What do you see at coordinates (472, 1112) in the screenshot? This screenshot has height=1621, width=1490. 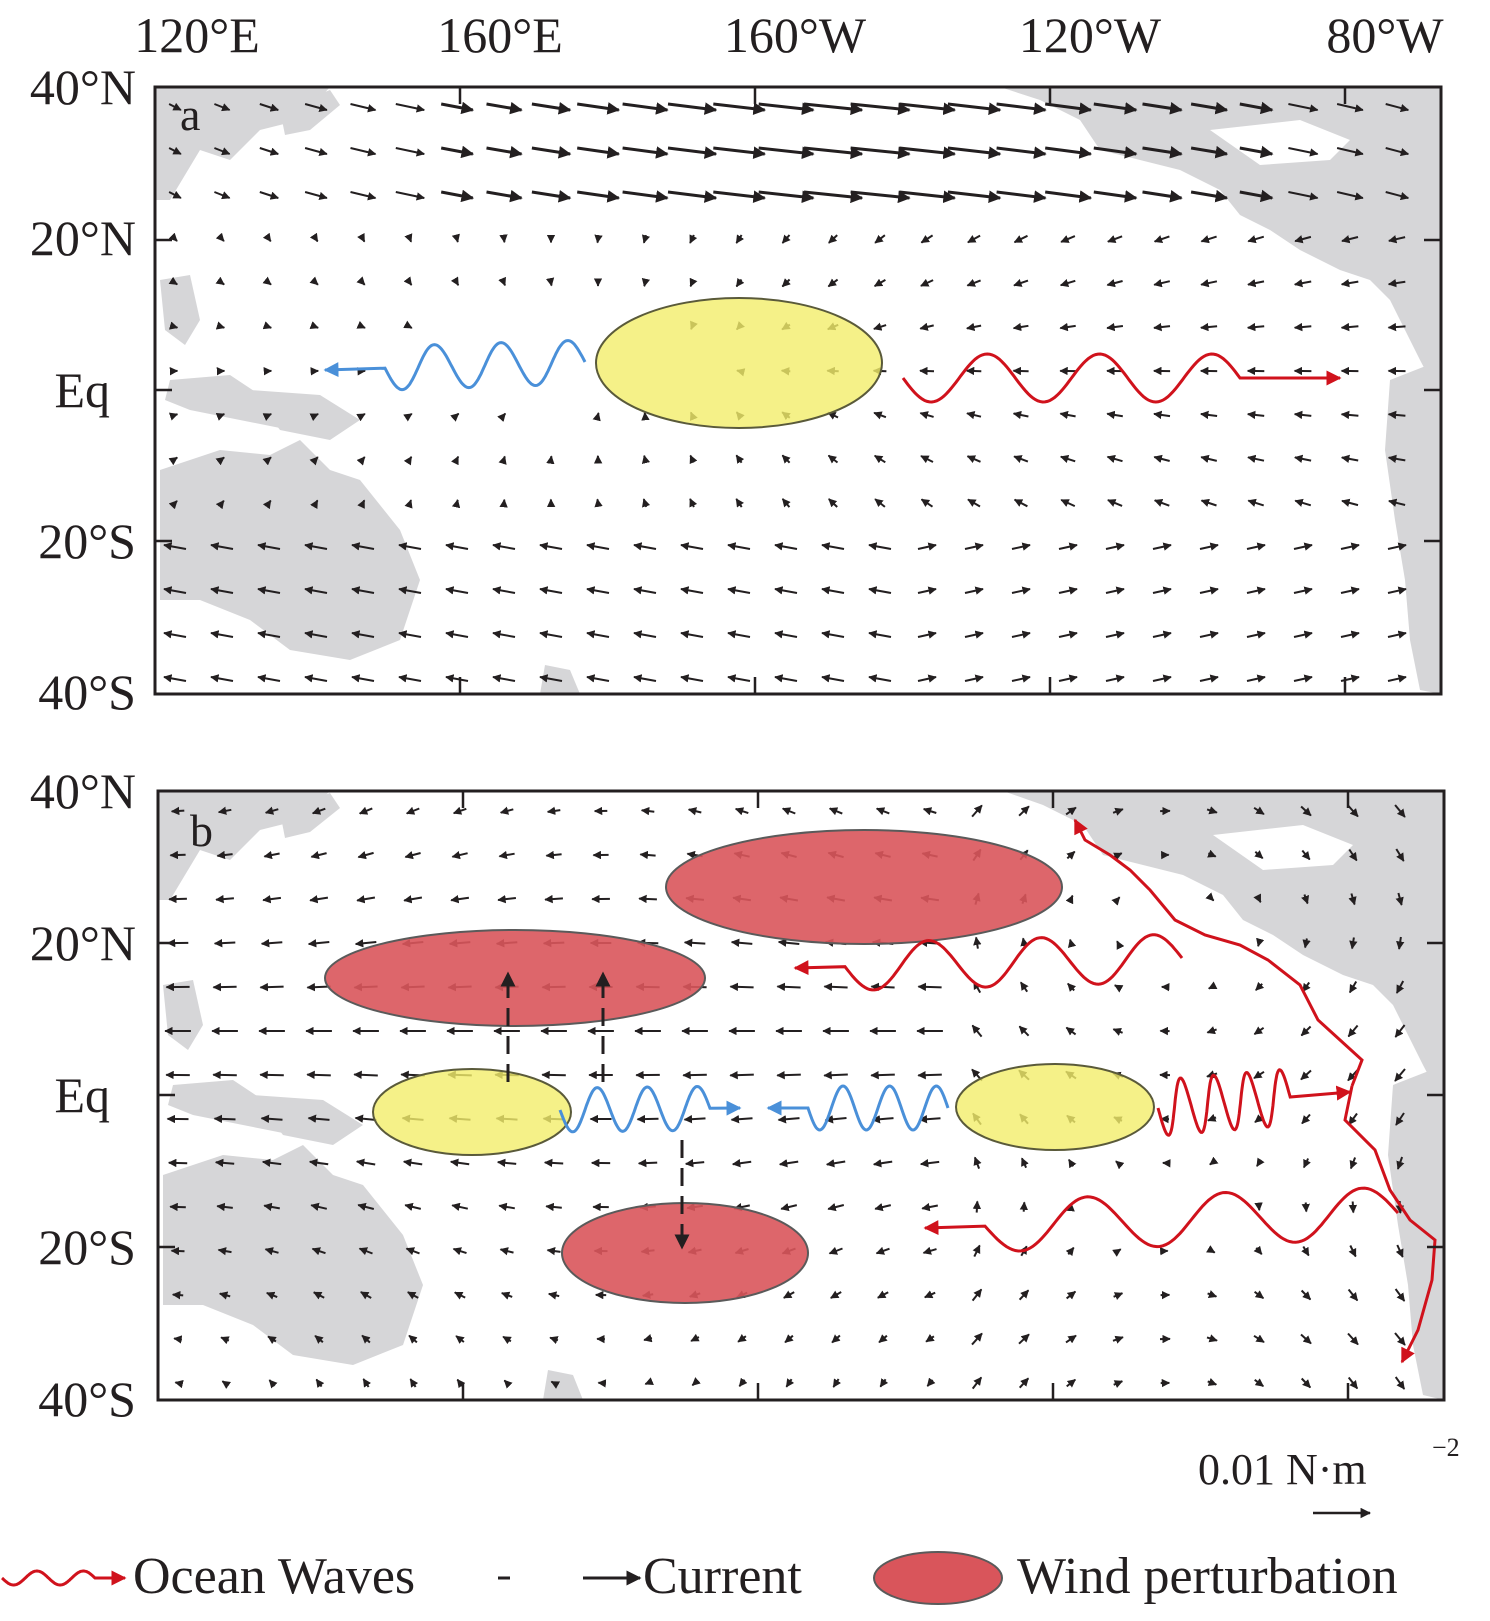 I see `panel-b-yellow-ellipse-west` at bounding box center [472, 1112].